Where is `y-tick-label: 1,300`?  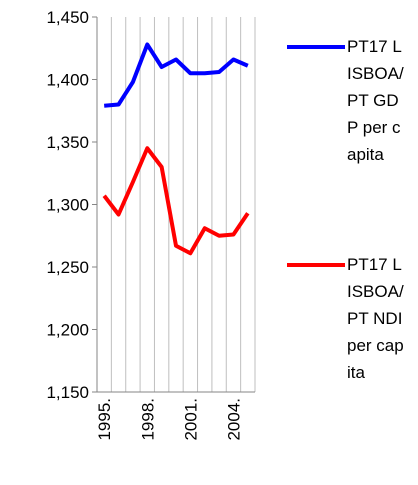 y-tick-label: 1,300 is located at coordinates (67, 205).